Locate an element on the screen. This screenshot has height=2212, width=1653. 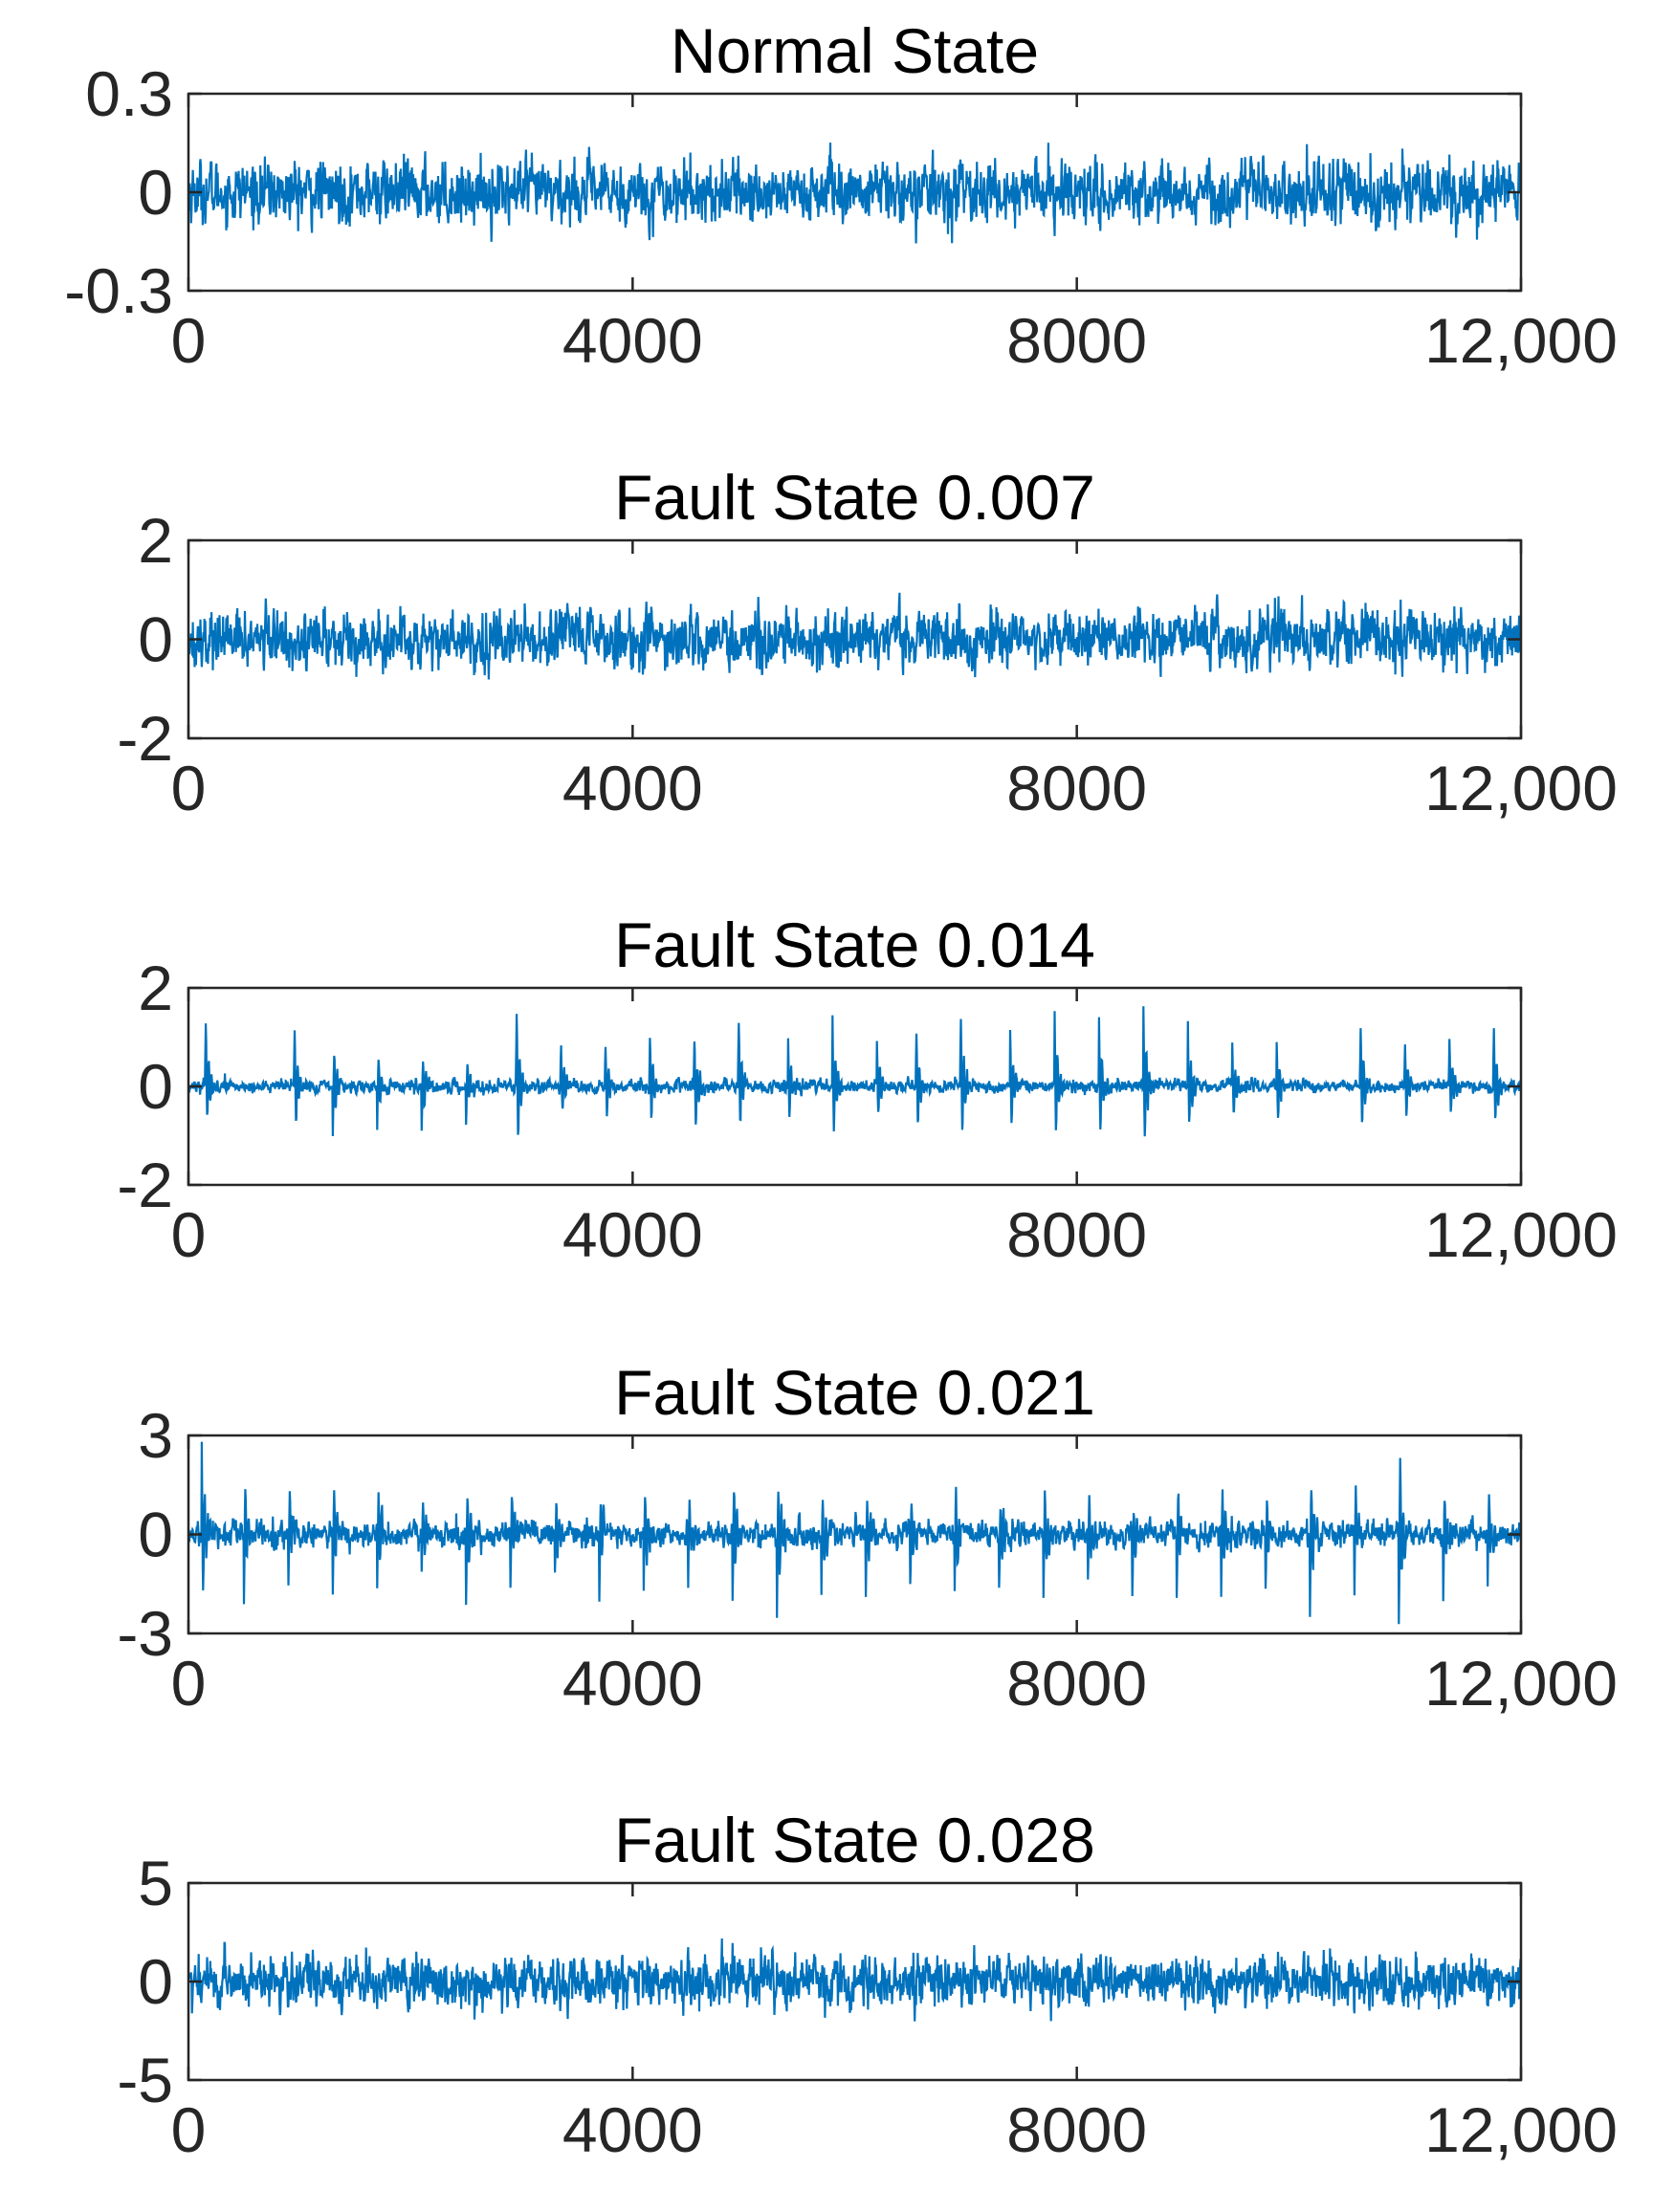
y-tick-label: -5 is located at coordinates (145, 2080).